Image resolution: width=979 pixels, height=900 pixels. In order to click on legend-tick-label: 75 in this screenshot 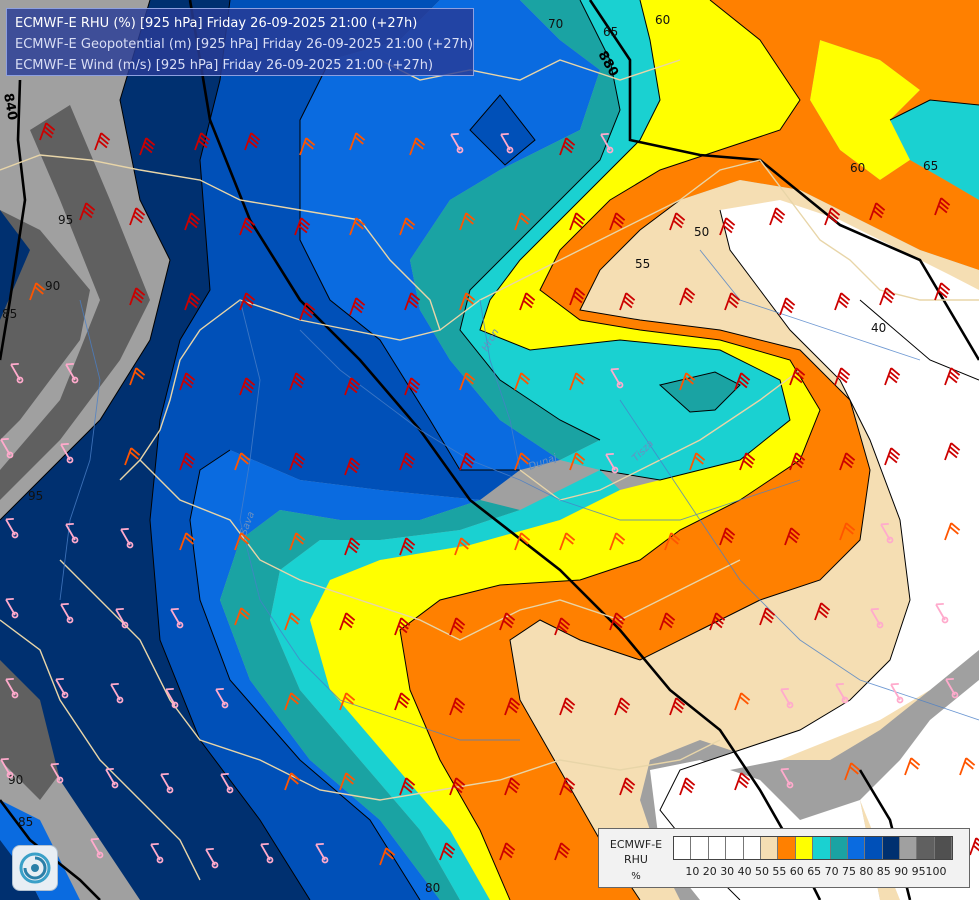, I will do `click(849, 871)`.